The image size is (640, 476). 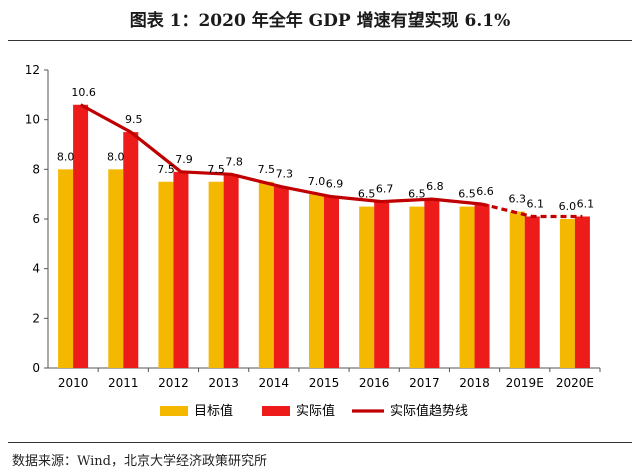 I want to click on actual-value-label: 10.6, so click(x=83, y=92).